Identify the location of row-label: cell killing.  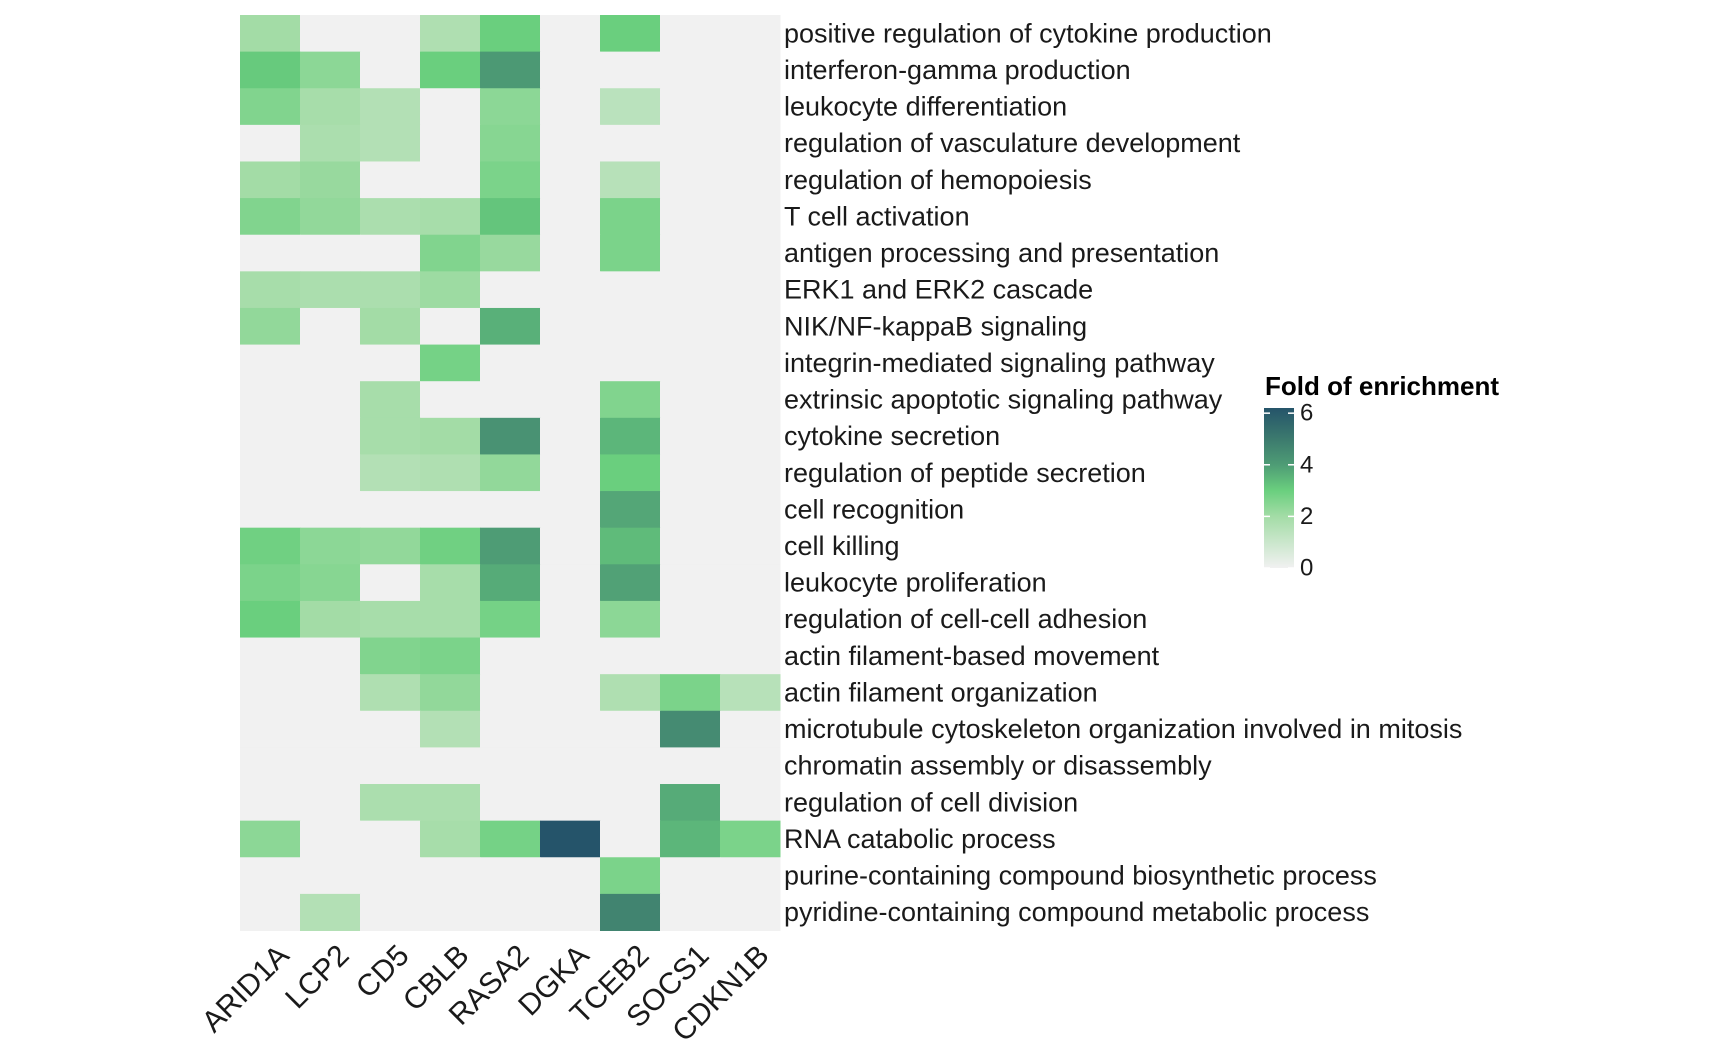
(842, 546).